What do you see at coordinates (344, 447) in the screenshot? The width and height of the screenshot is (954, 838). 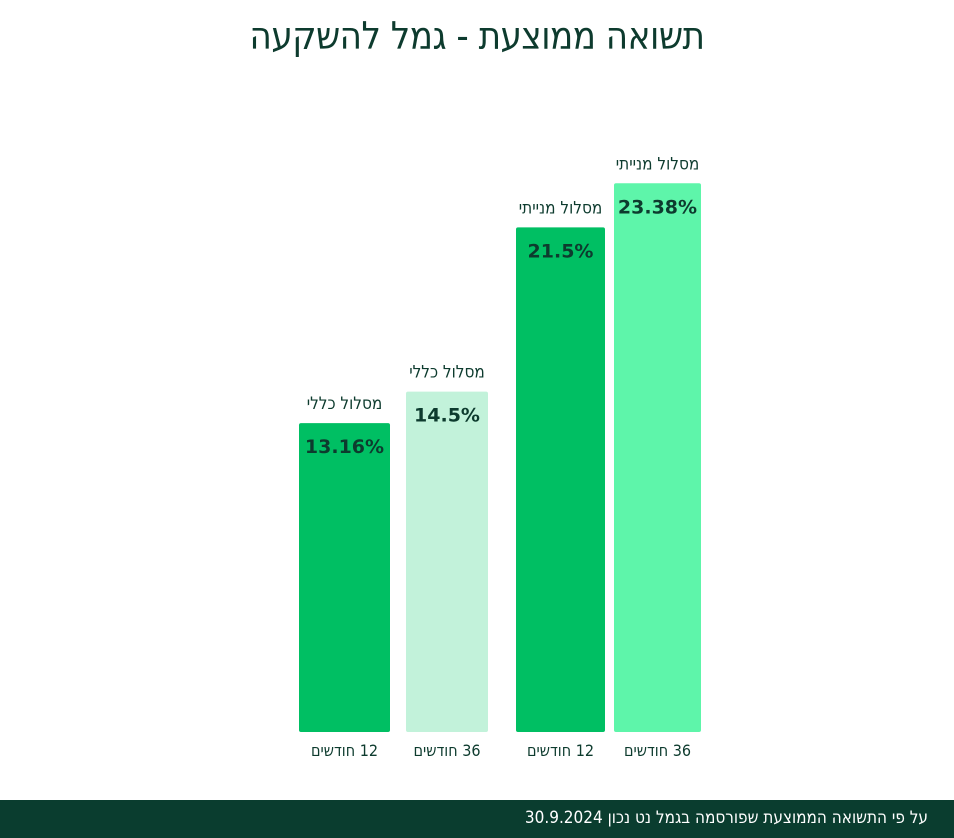 I see `bar-value-label-1: 13.16%` at bounding box center [344, 447].